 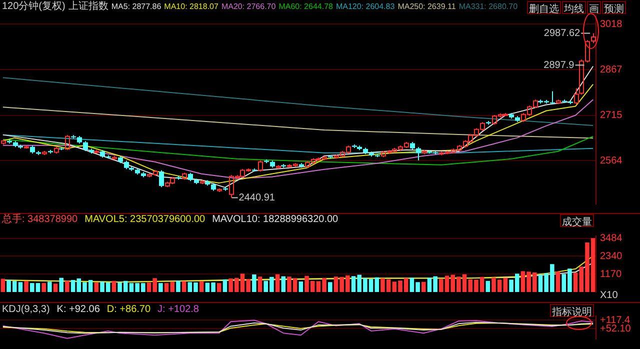 What do you see at coordinates (365, 6) in the screenshot?
I see `text: MA120: 2604.83` at bounding box center [365, 6].